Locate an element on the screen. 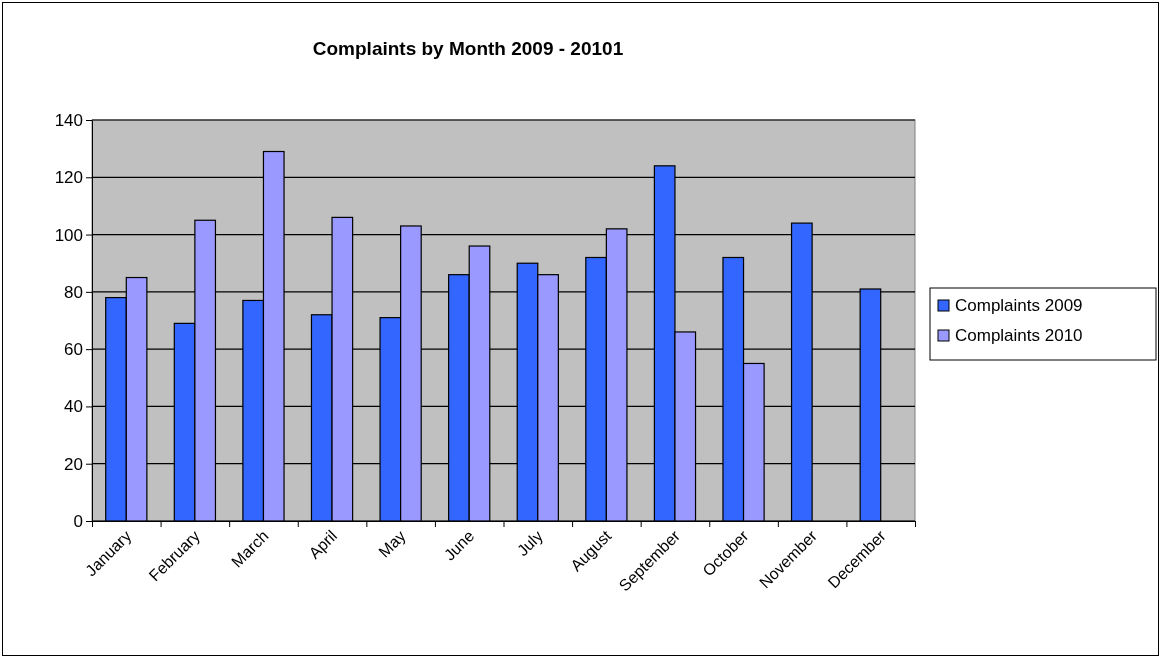 The width and height of the screenshot is (1161, 658). y-tick-label: 20 is located at coordinates (73, 464).